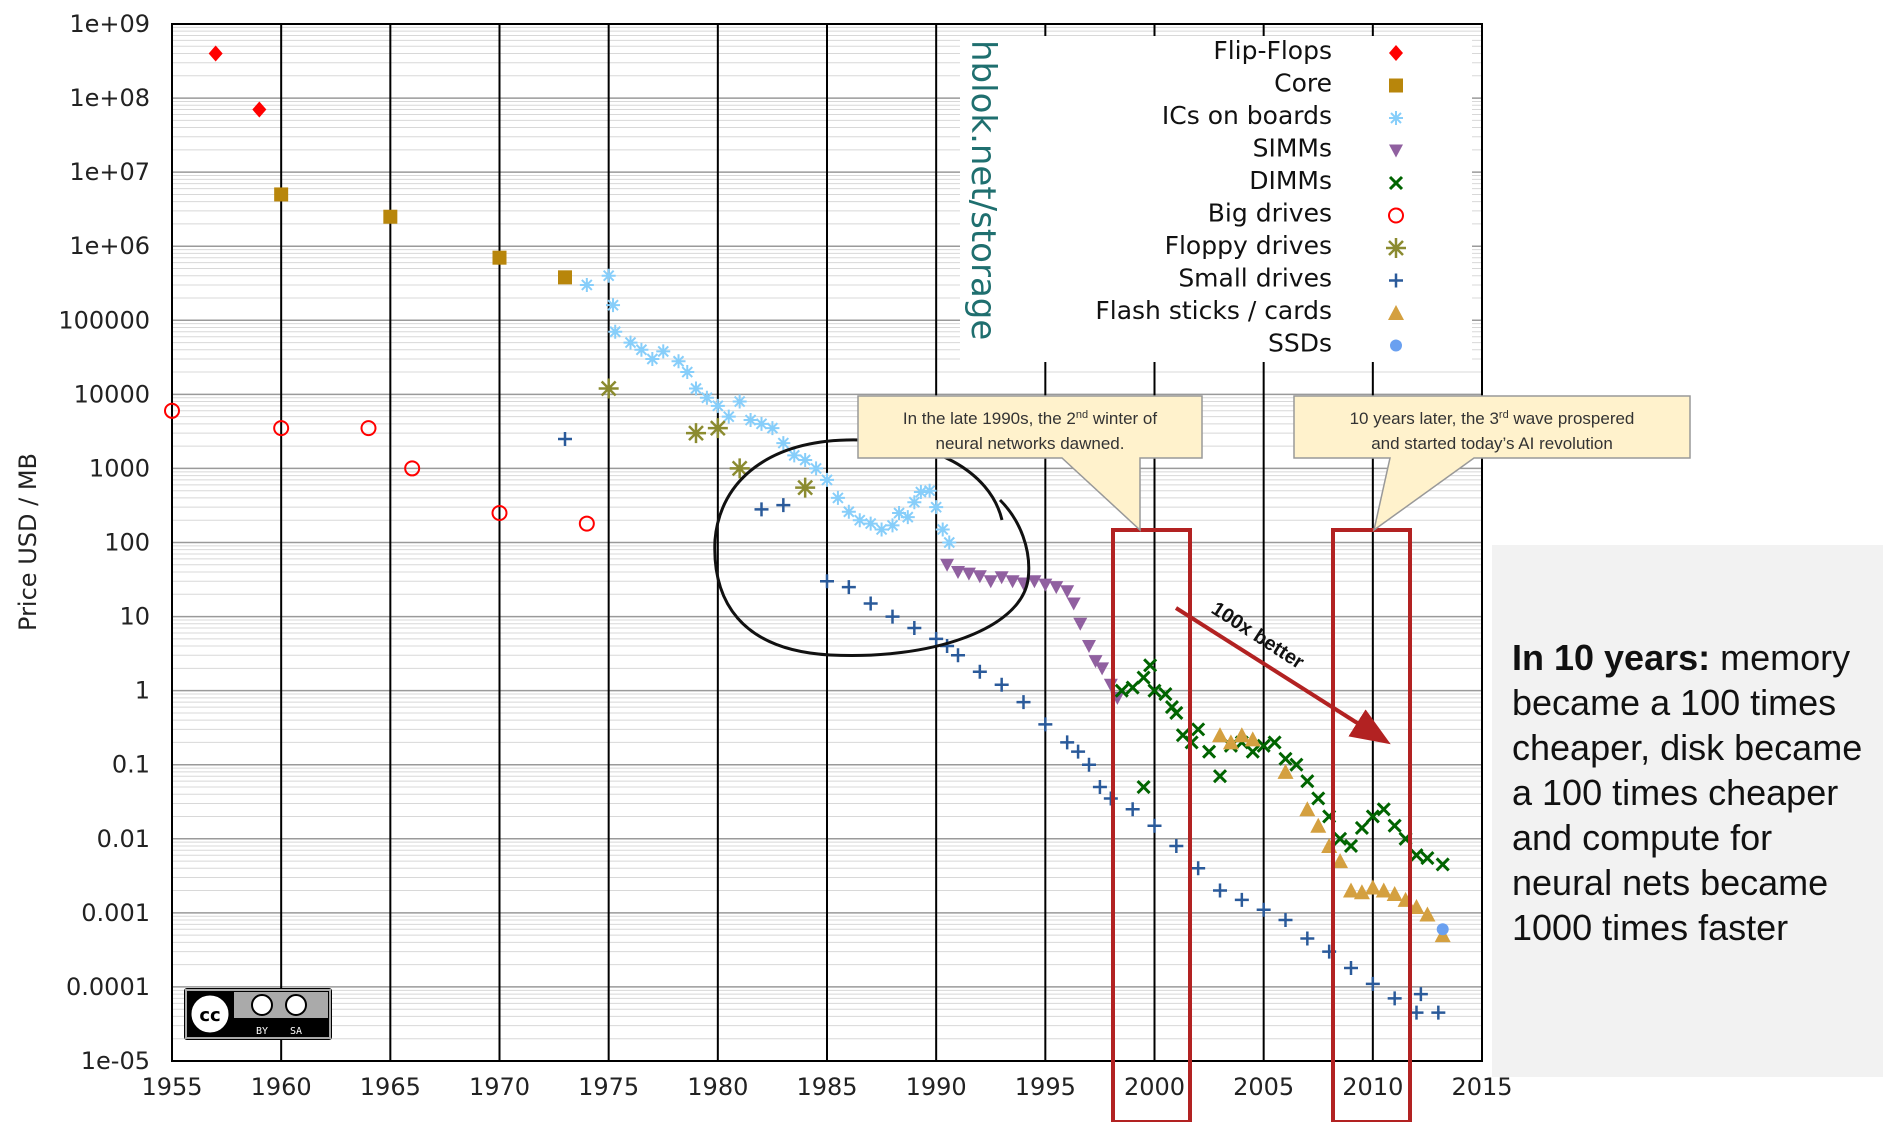 The width and height of the screenshot is (1883, 1122). What do you see at coordinates (1247, 115) in the screenshot?
I see `legend-label: ICs on boards` at bounding box center [1247, 115].